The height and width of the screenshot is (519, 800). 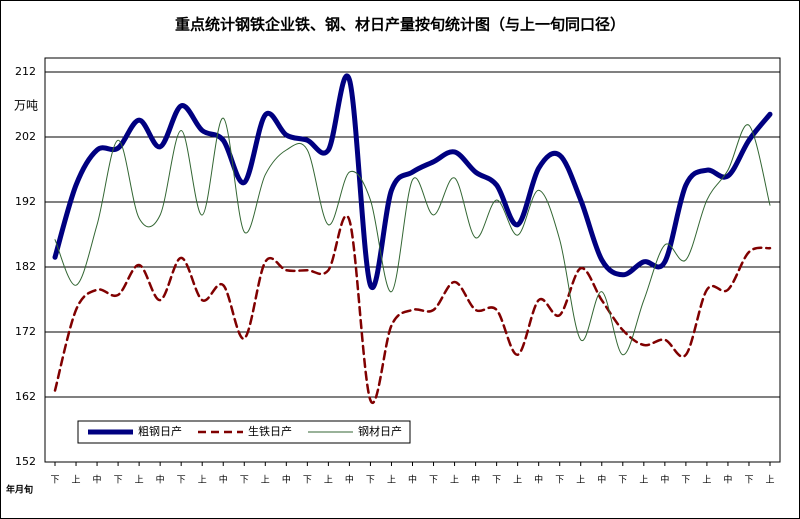 I want to click on x-label: 年月旬, so click(x=19, y=490).